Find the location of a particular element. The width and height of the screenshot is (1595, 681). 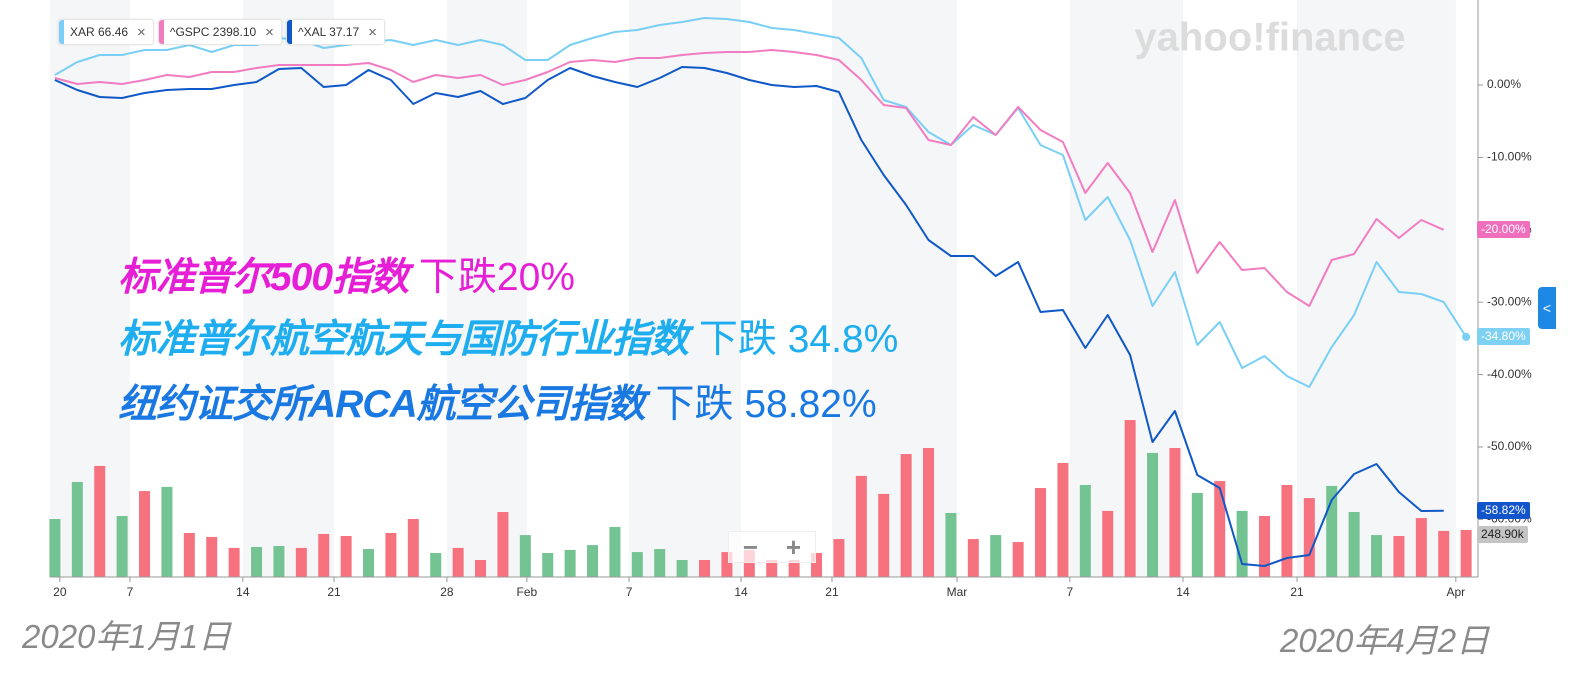

zoom-in-button: + is located at coordinates (793, 547).